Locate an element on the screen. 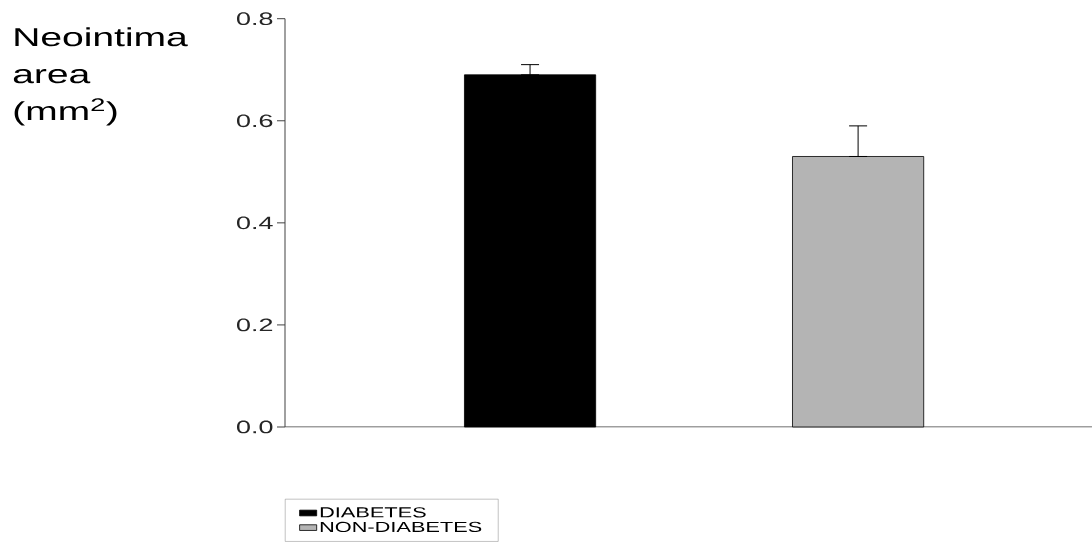 This screenshot has width=1092, height=559. y-tick-label: 0.2 is located at coordinates (254, 325).